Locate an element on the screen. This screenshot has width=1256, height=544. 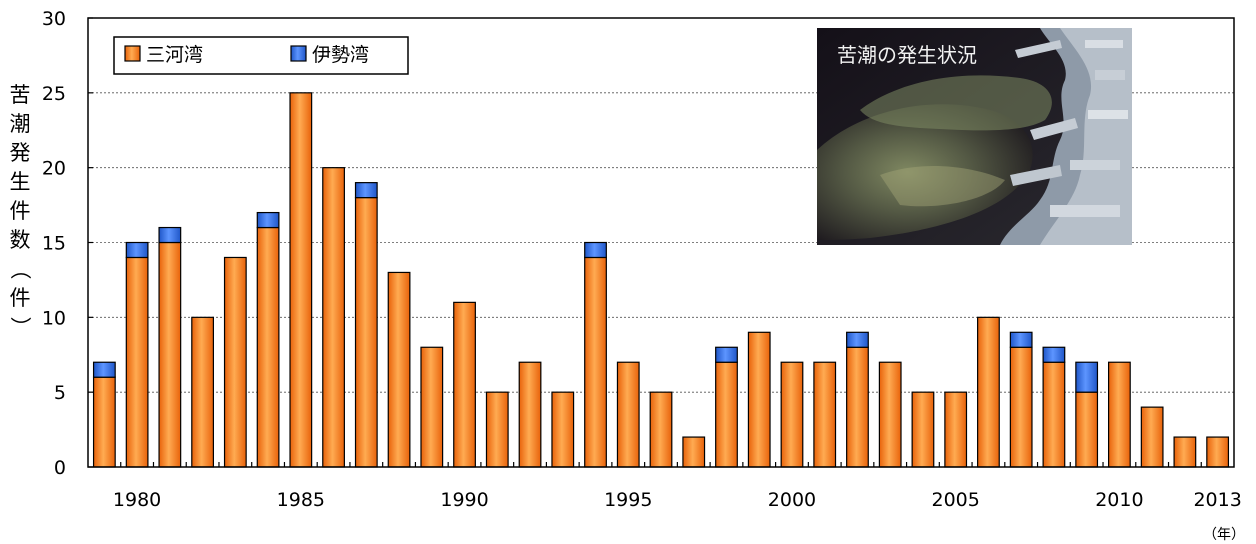
y-tick-label: 0 is located at coordinates (60, 468).